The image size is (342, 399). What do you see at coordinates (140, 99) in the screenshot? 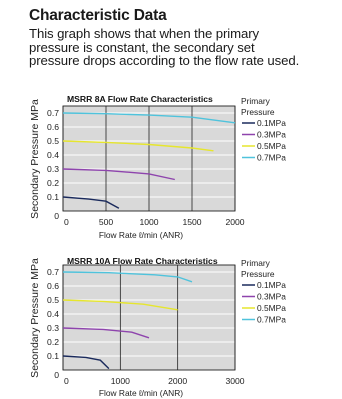
I see `chart-title: MSRR 8A Flow Rate Characteristics` at bounding box center [140, 99].